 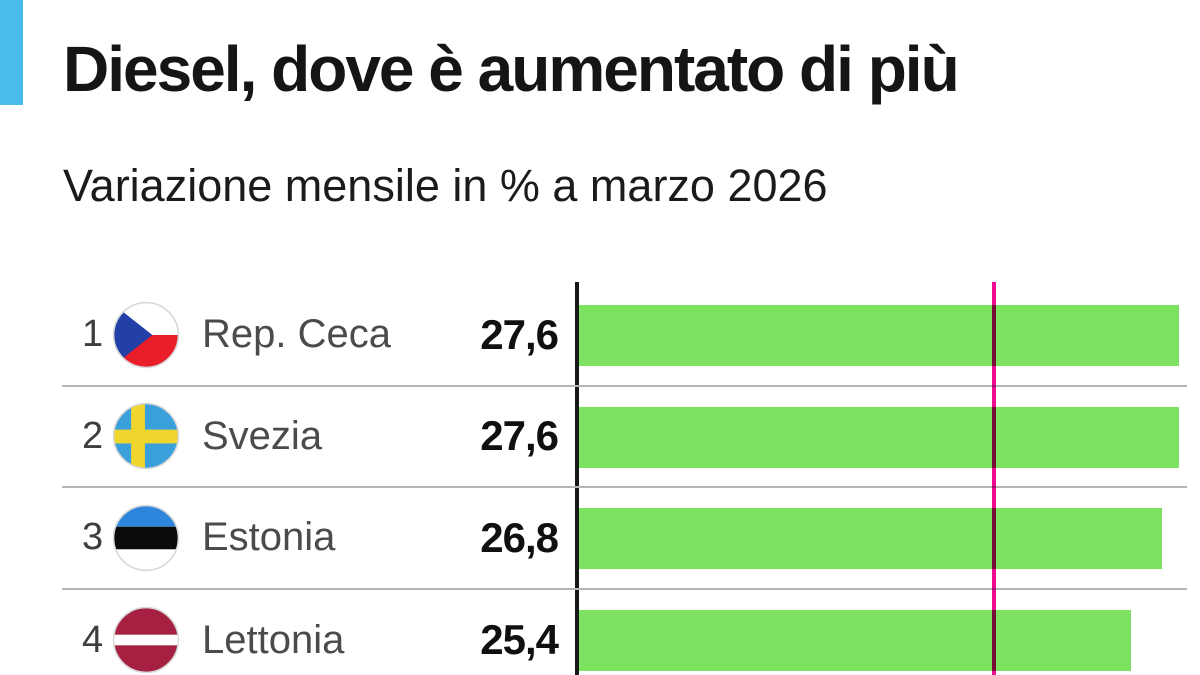 I want to click on country-label: Lettonia, so click(x=273, y=639).